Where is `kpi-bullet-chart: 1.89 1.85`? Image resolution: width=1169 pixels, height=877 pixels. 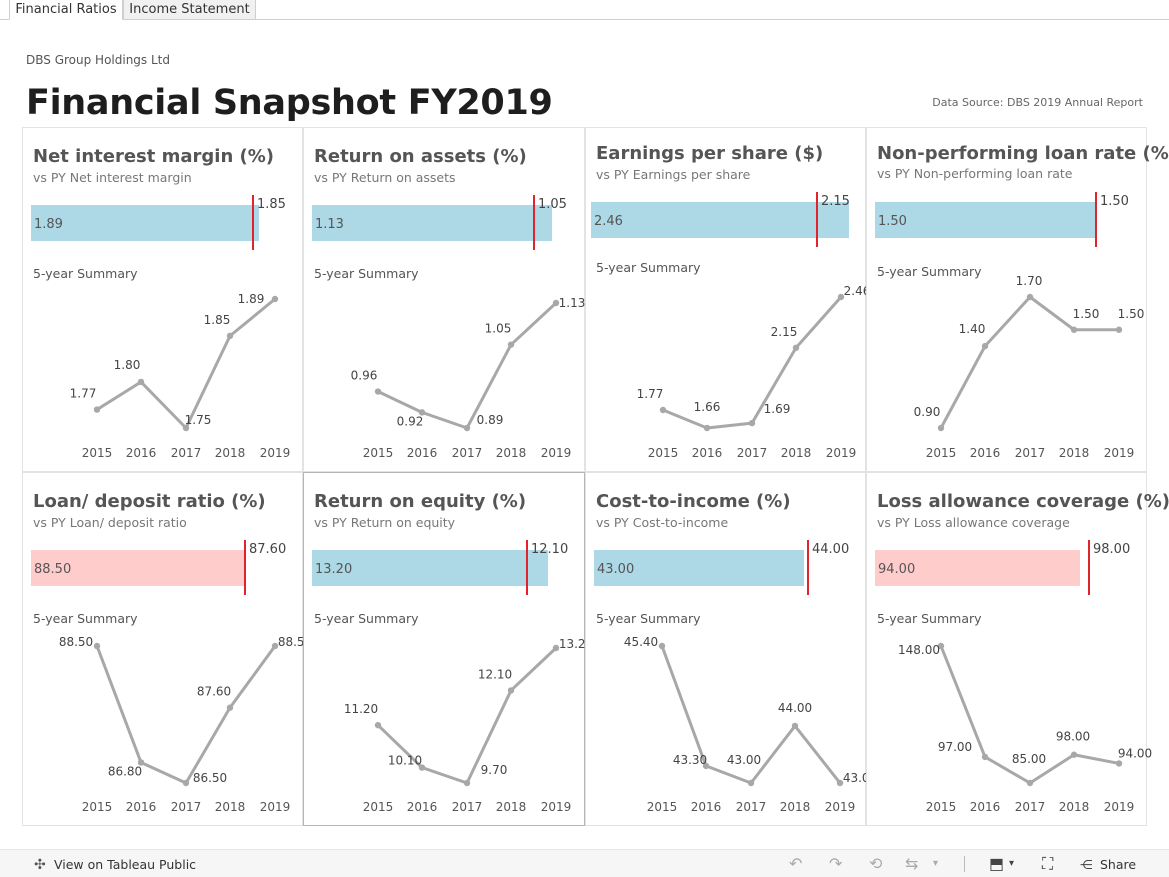 kpi-bullet-chart: 1.89 1.85 is located at coordinates (158, 222).